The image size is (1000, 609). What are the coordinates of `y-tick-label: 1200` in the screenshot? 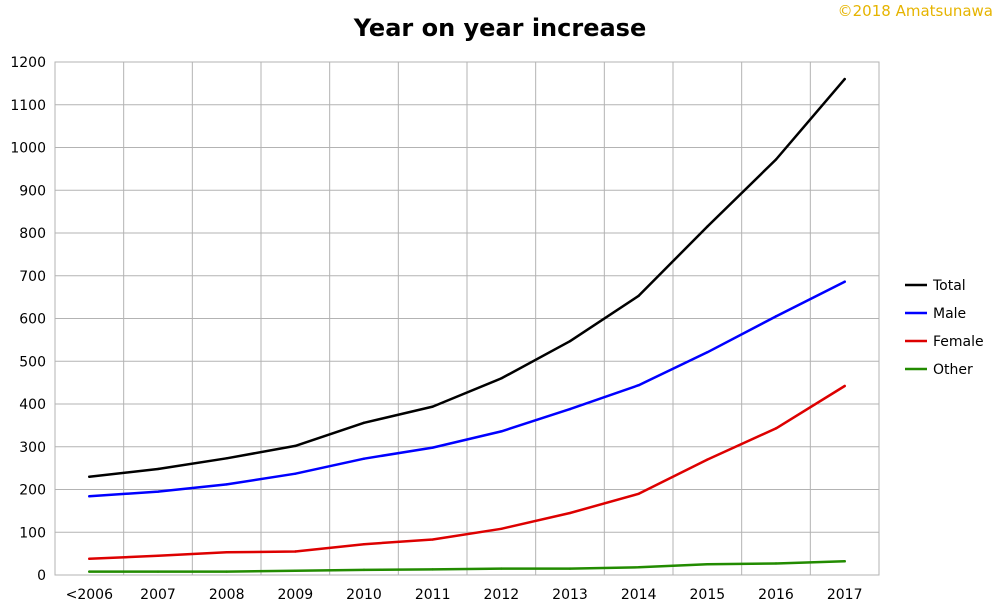 It's located at (28, 63).